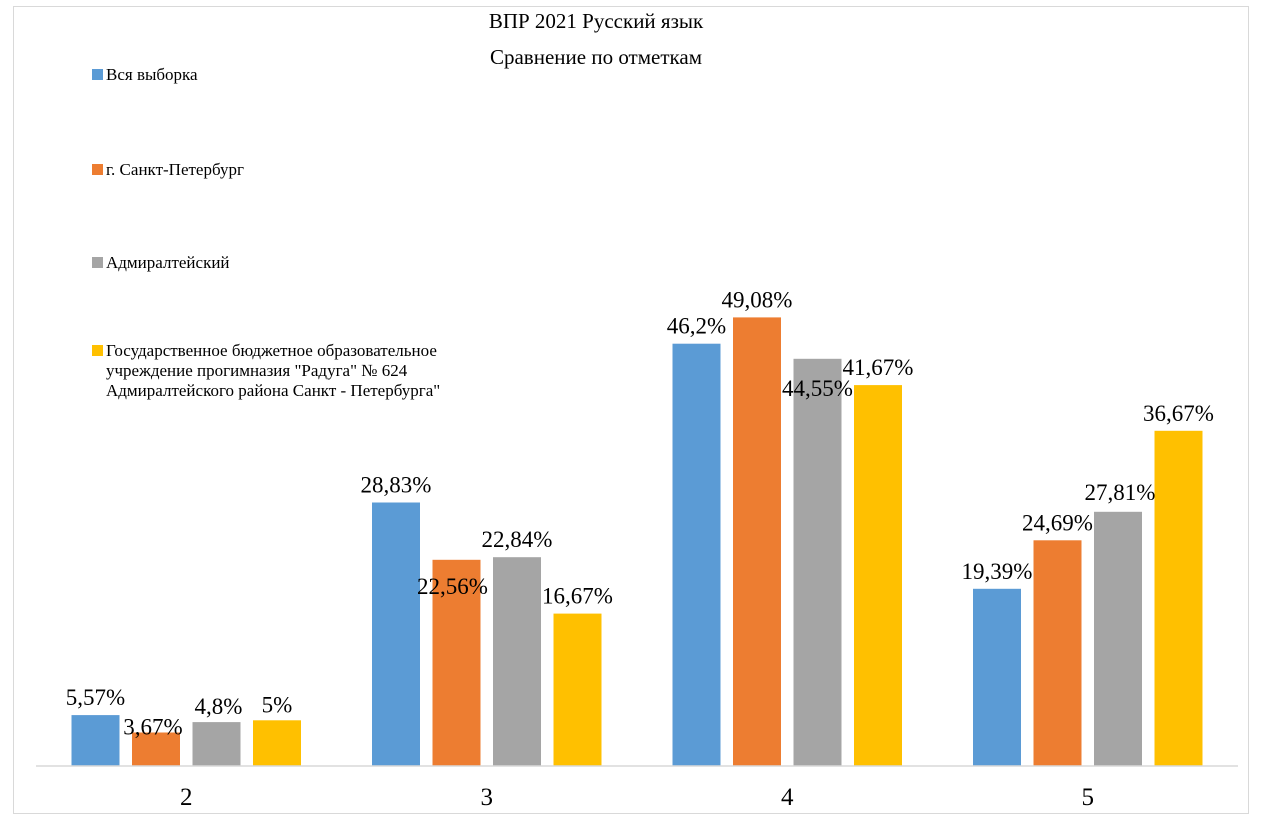  What do you see at coordinates (577, 596) in the screenshot?
I see `data-label: 16,67%` at bounding box center [577, 596].